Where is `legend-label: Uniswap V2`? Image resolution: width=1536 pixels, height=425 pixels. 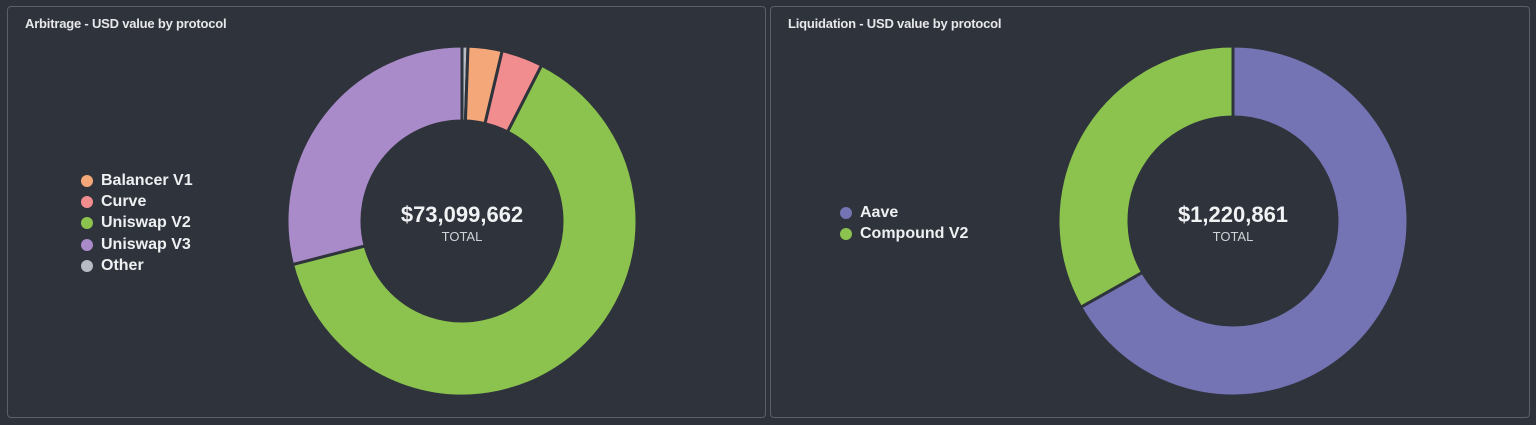
legend-label: Uniswap V2 is located at coordinates (146, 223).